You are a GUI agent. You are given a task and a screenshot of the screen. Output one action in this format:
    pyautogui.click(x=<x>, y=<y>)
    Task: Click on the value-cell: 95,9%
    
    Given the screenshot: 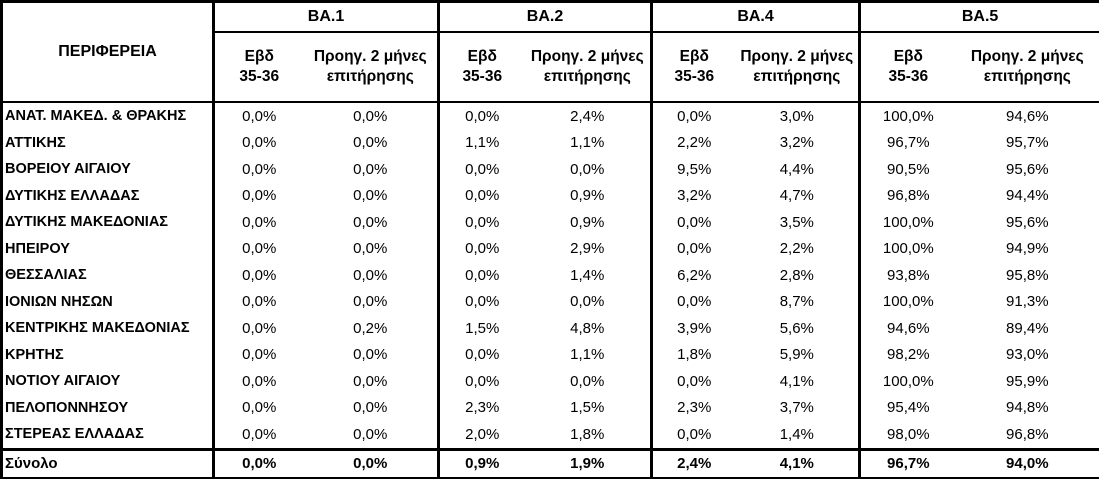 What is the action you would take?
    pyautogui.click(x=1027, y=381)
    